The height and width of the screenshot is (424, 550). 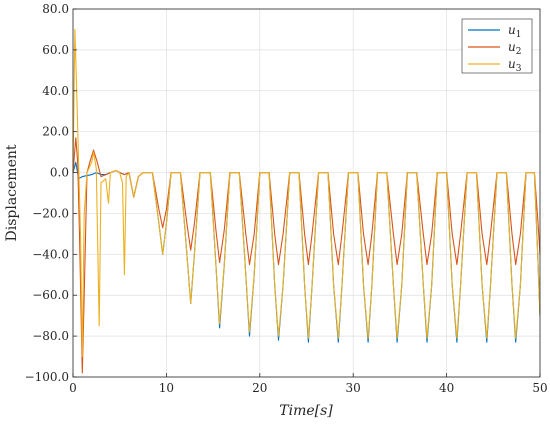 I want to click on x-tick-label: 20, so click(x=259, y=388).